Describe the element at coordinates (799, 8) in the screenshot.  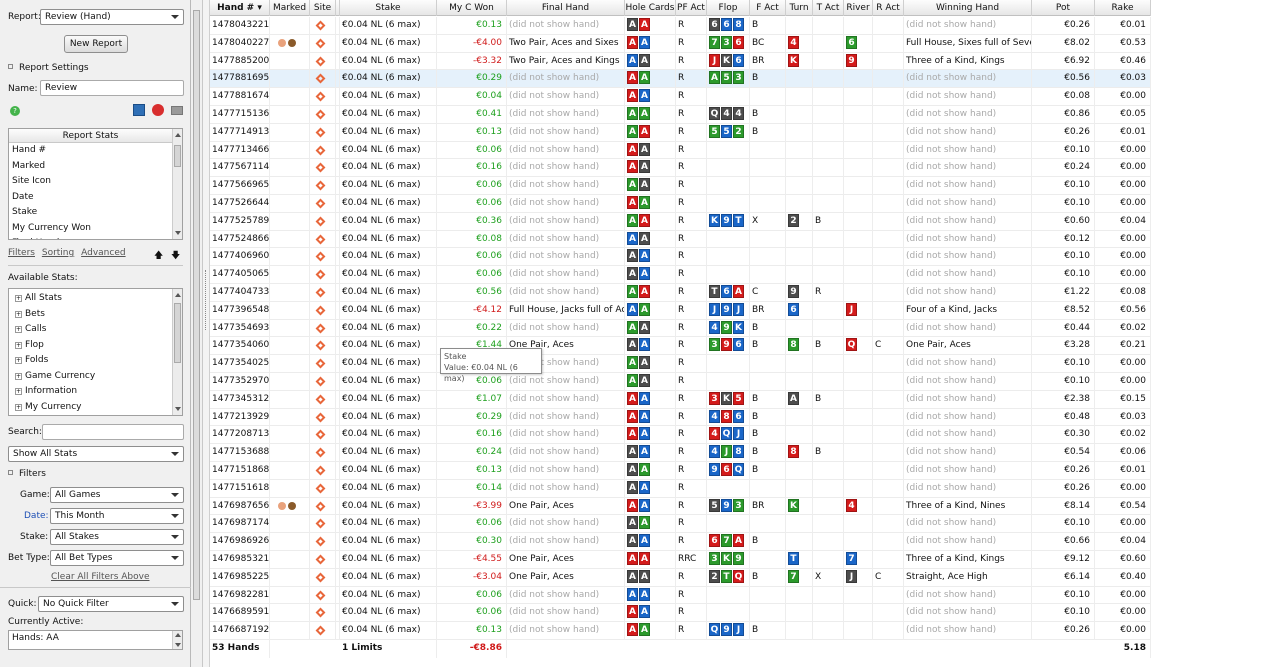
I see `column-header-turn: Turn` at that location.